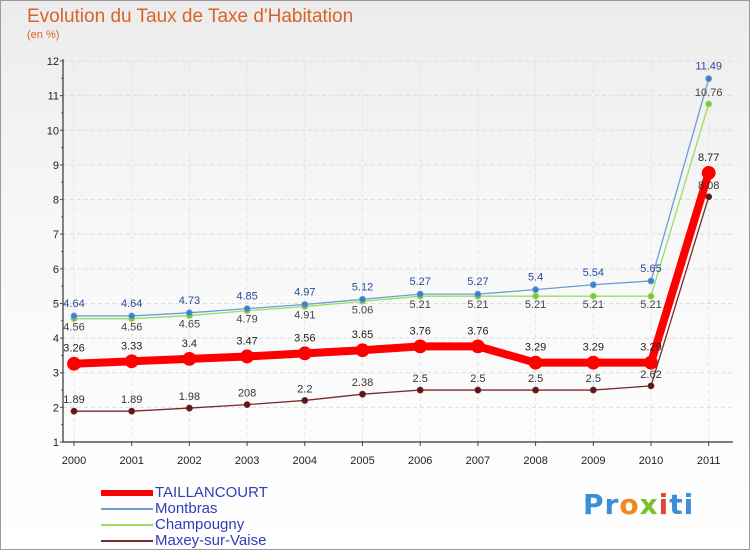  I want to click on data-label-montbras: 5.54, so click(593, 273).